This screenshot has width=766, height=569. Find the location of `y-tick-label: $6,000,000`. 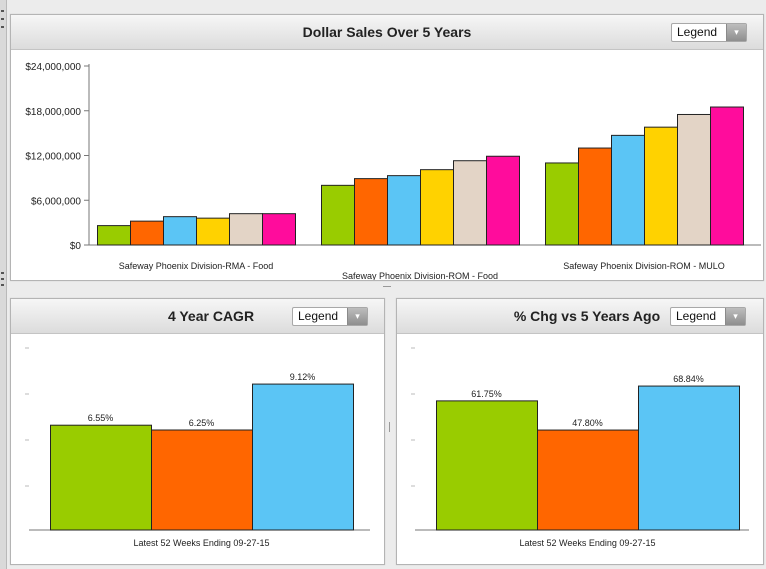

y-tick-label: $6,000,000 is located at coordinates (56, 201).